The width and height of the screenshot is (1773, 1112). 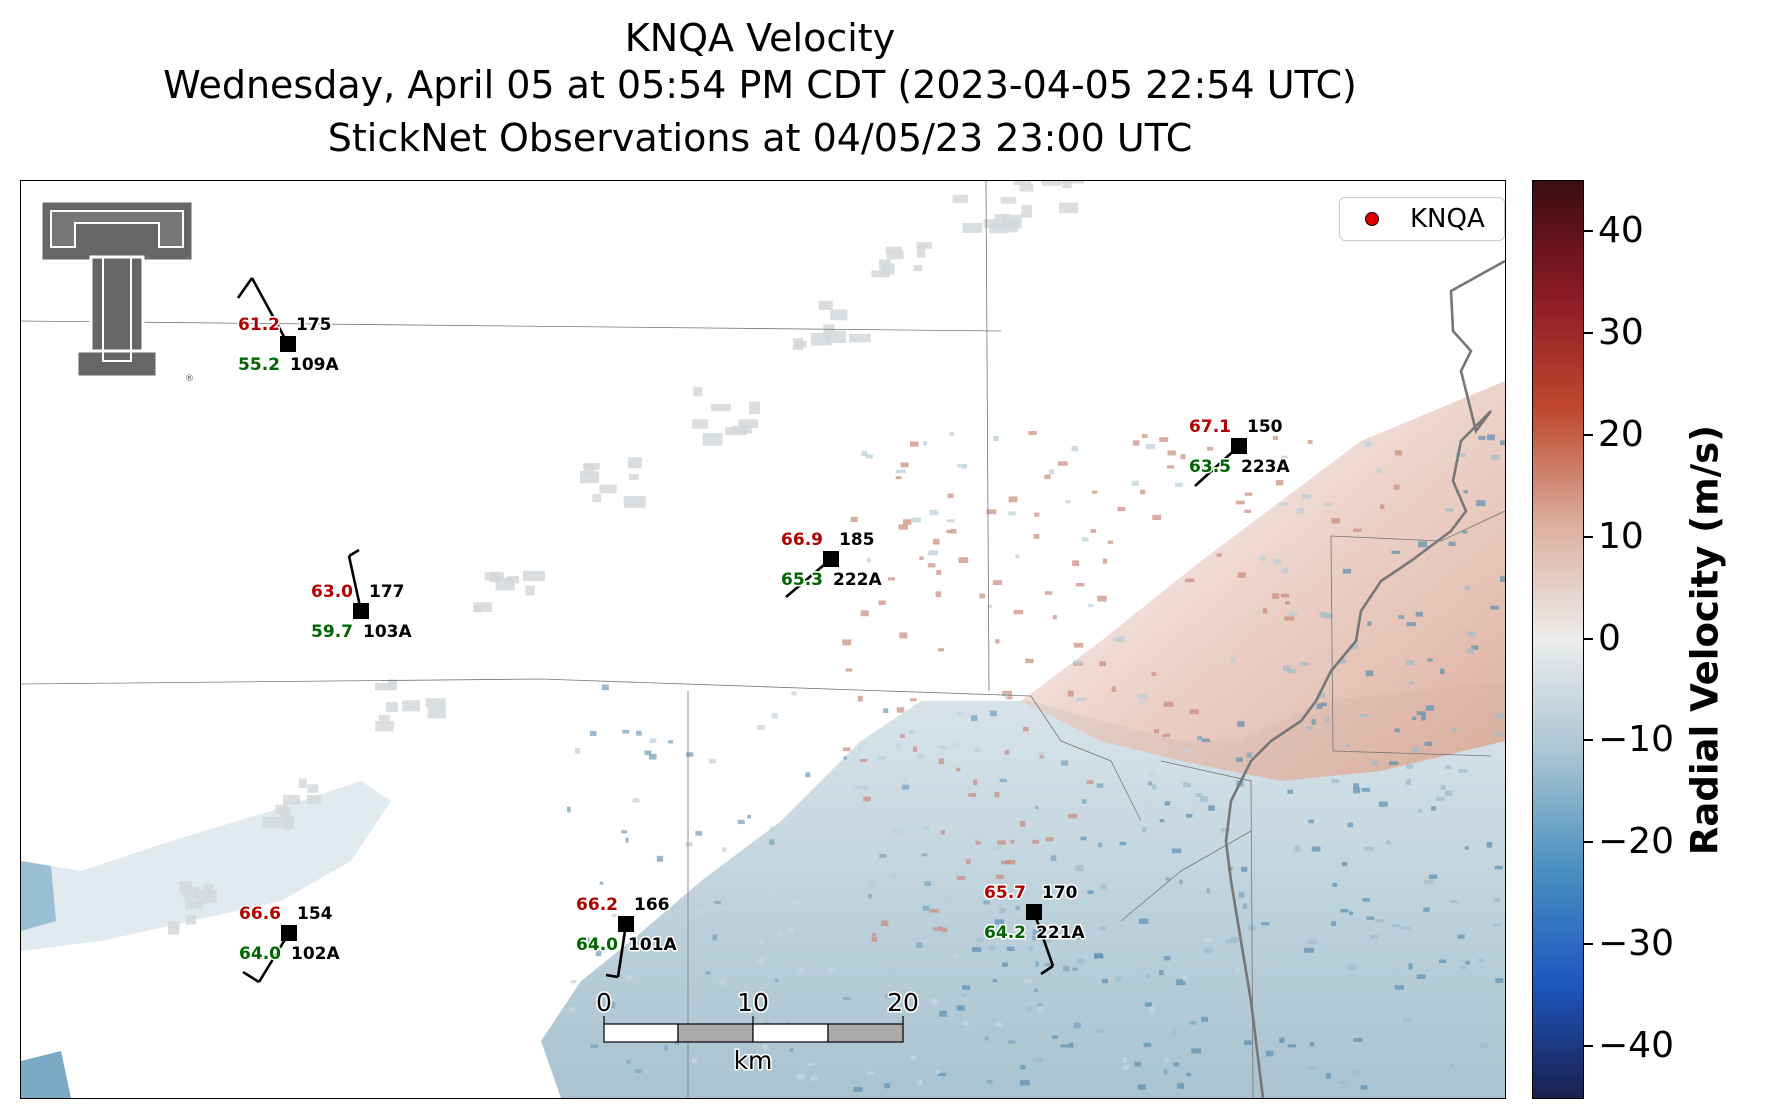 What do you see at coordinates (1240, 451) in the screenshot?
I see `station-223A: 67.1 150 63.5 223A` at bounding box center [1240, 451].